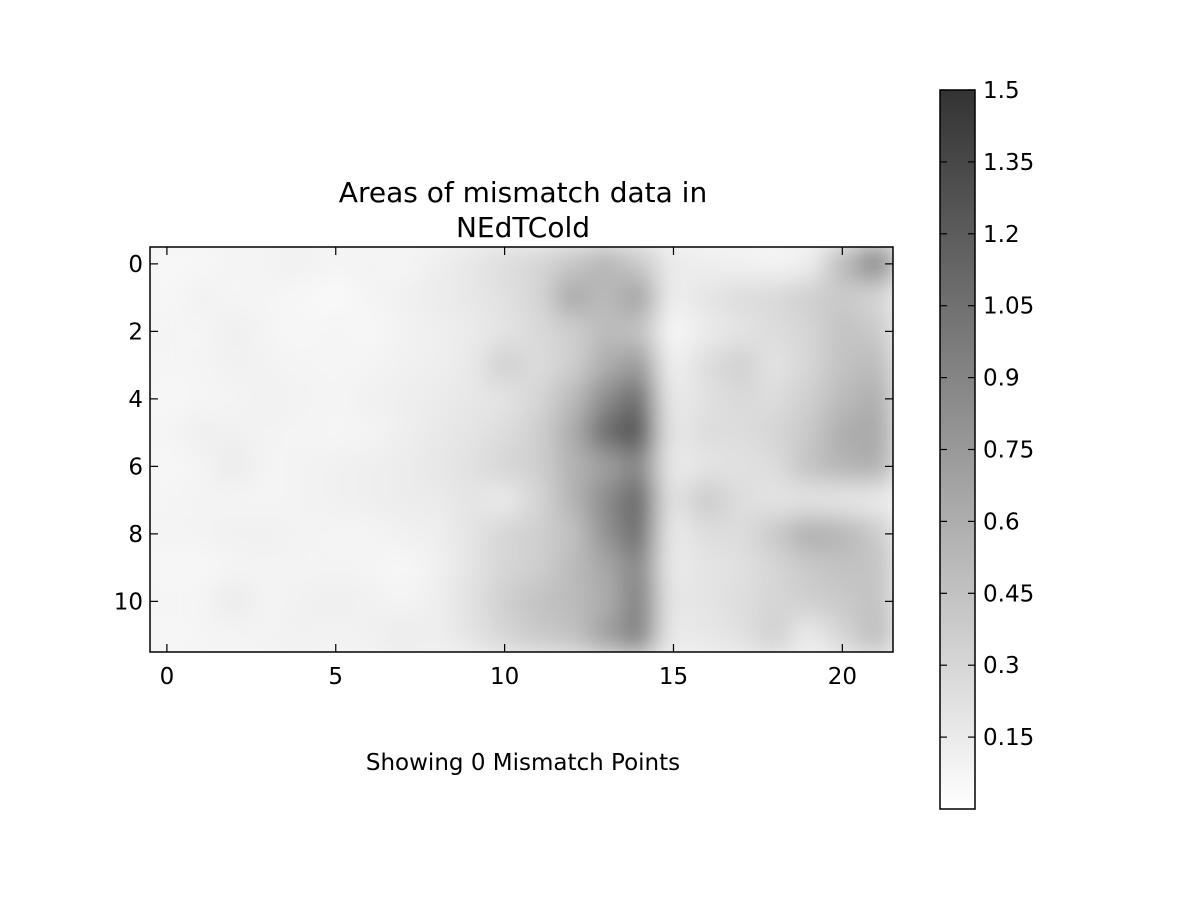 This screenshot has height=900, width=1200. I want to click on colorbar-tick-label: 1.05, so click(1008, 307).